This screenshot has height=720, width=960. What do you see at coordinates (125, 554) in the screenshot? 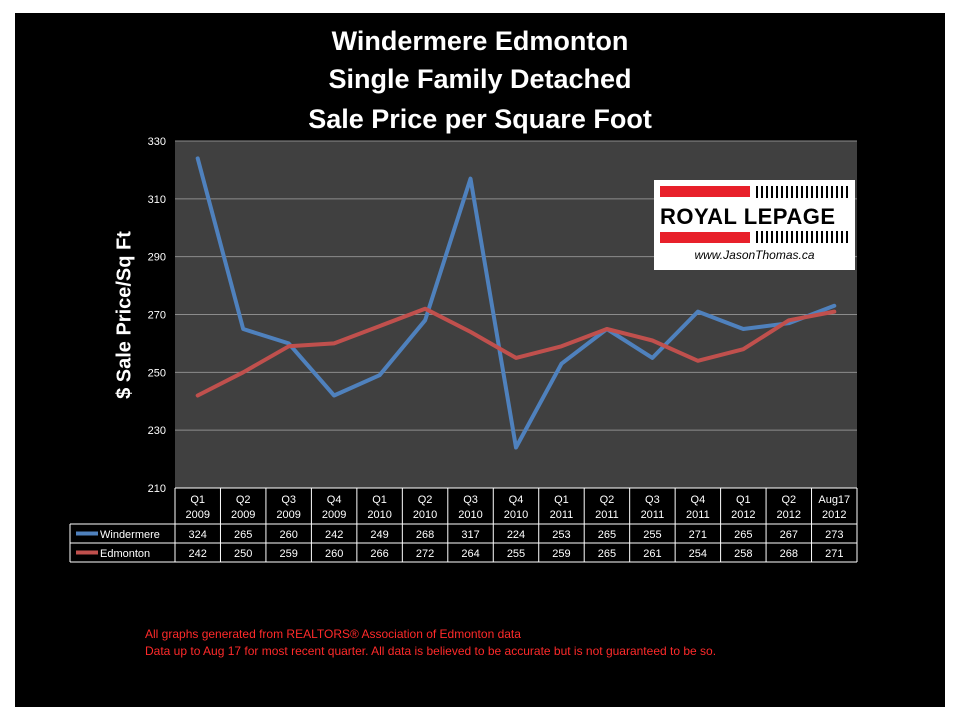
I see `legend-label: Edmonton` at bounding box center [125, 554].